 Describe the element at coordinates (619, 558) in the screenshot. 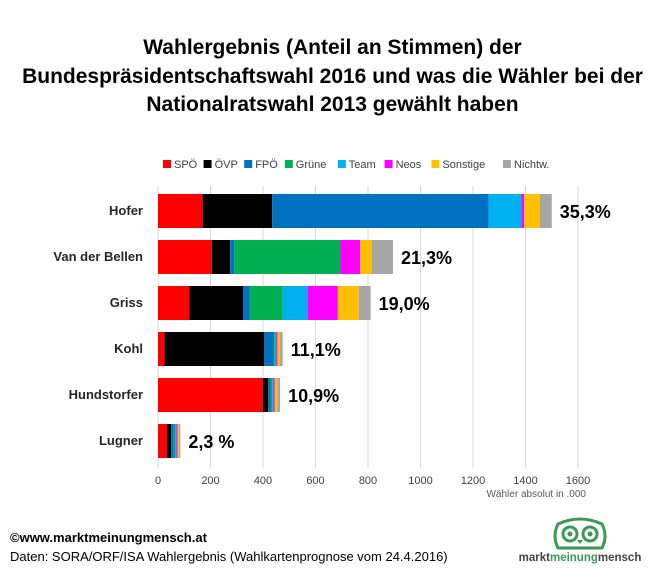

I see `logo-text-part3: mensch` at that location.